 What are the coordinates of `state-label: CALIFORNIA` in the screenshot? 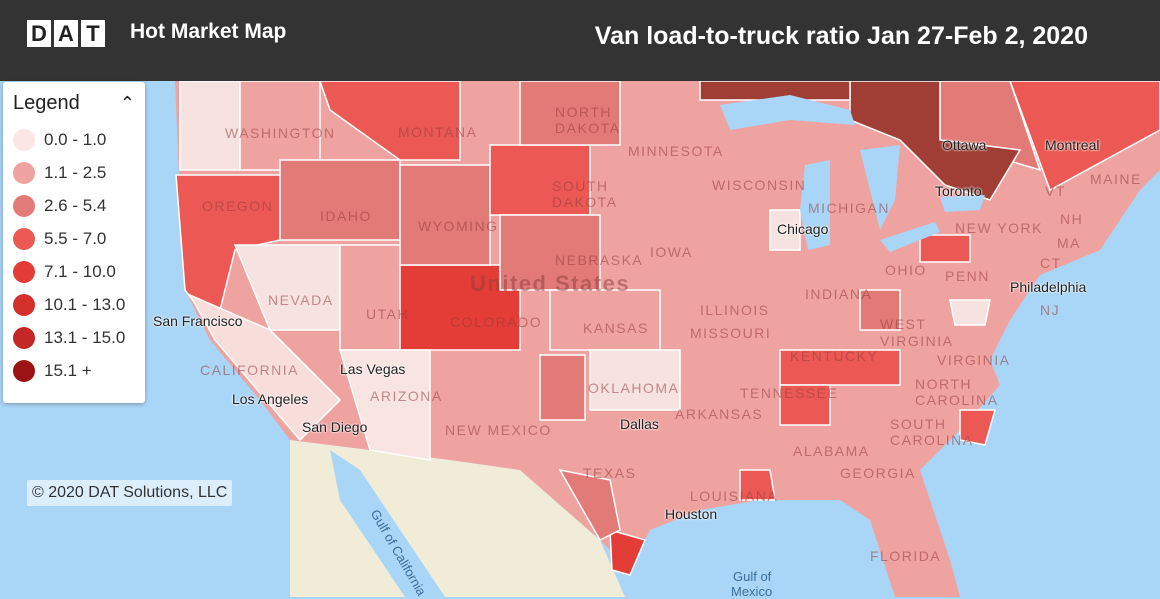 It's located at (250, 370).